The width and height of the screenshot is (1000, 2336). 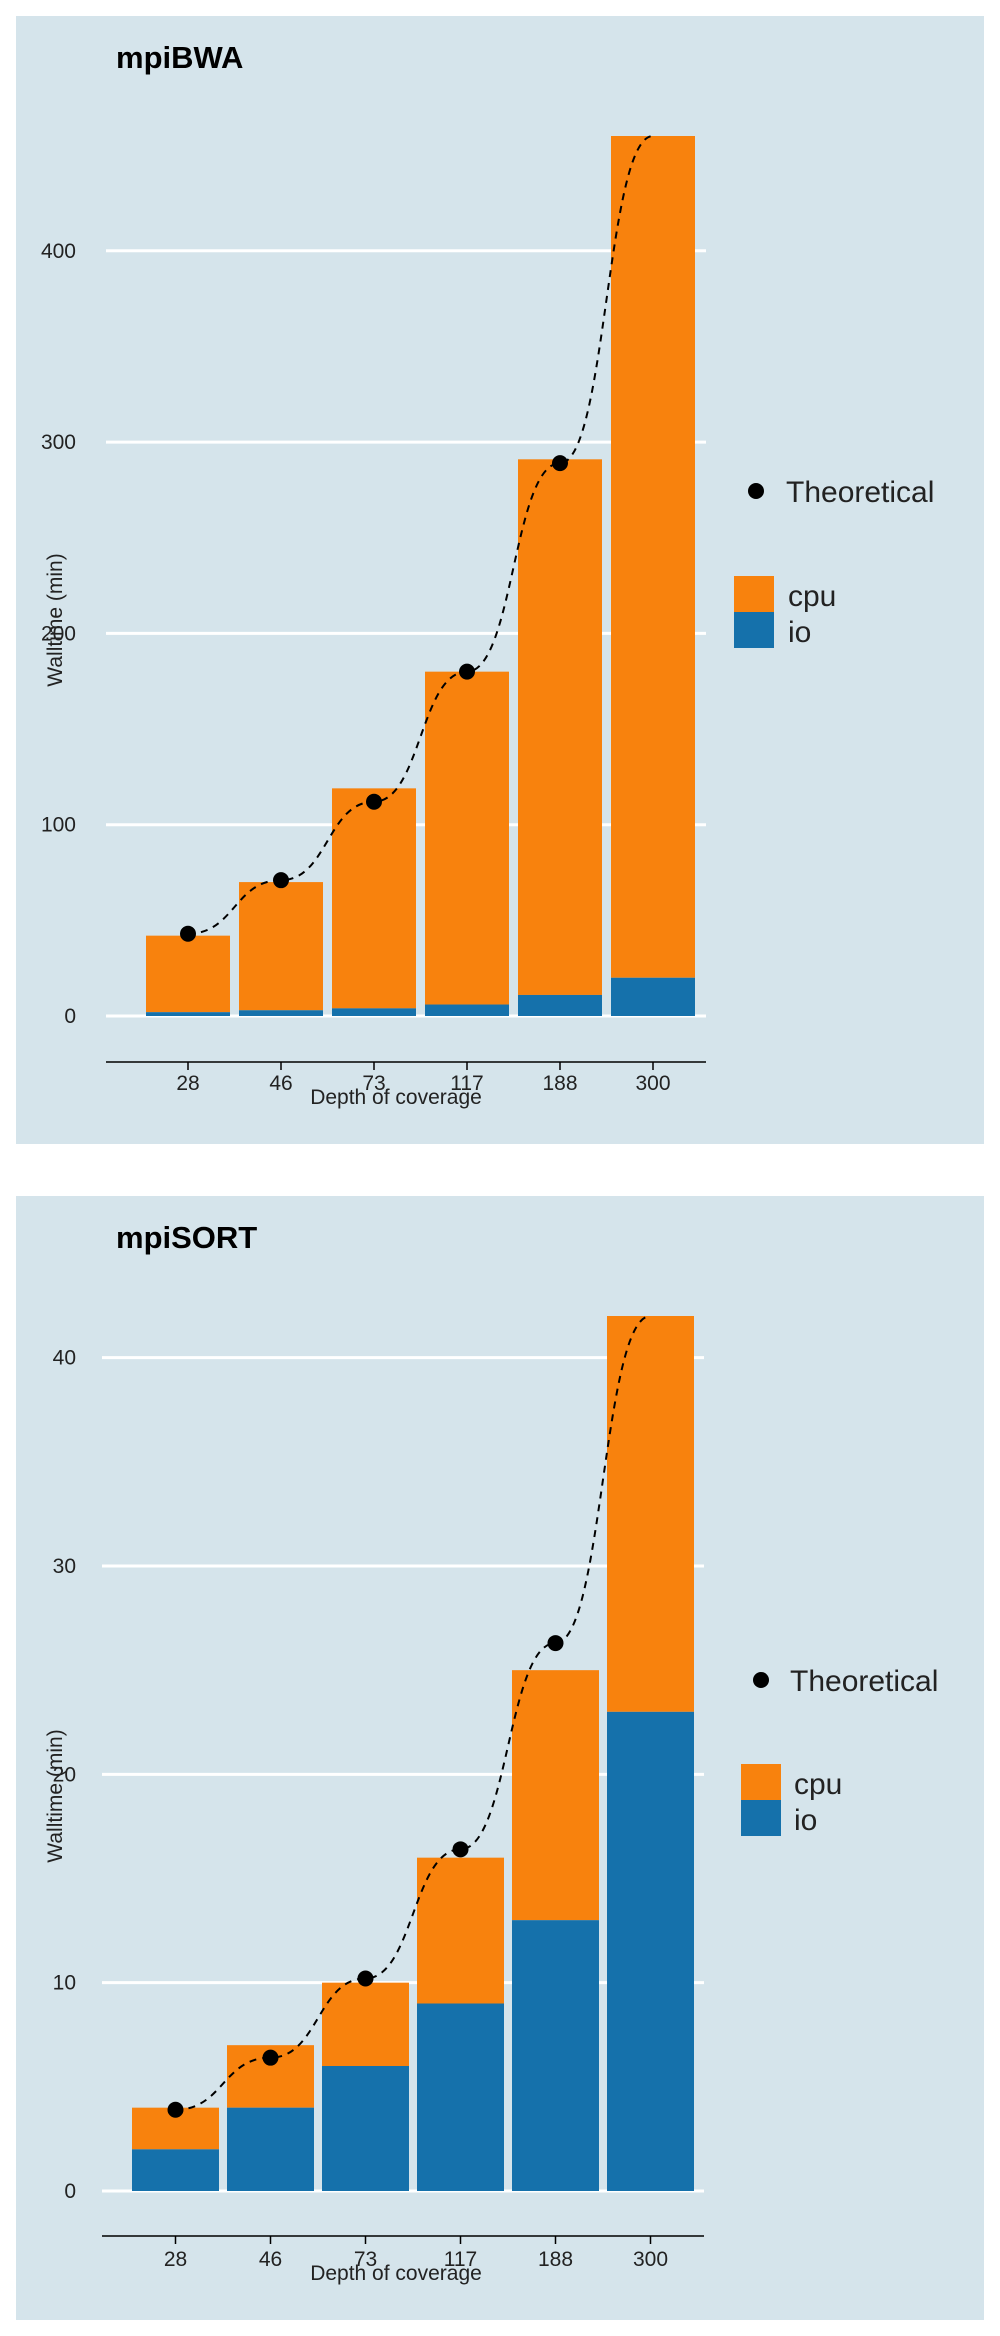 I want to click on chart-title: mpiBWA, so click(x=179, y=57).